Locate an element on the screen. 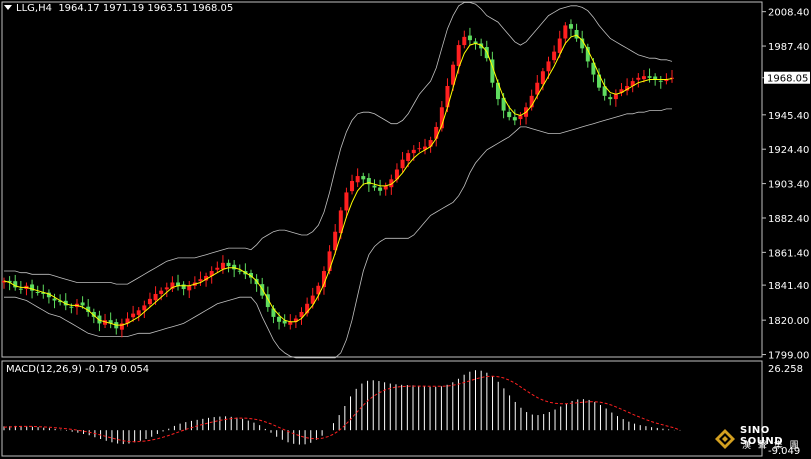 This screenshot has width=811, height=459. macd-axis-label-top: 26.258 is located at coordinates (785, 369).